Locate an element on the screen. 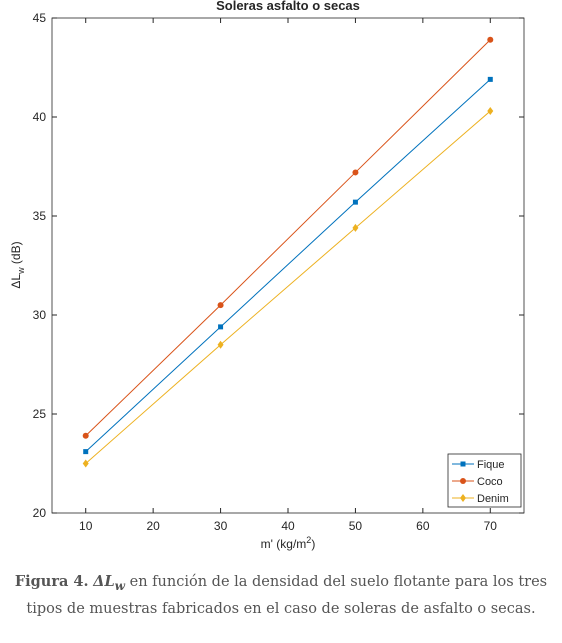 The width and height of the screenshot is (562, 643). x-label-sup: 2 is located at coordinates (308, 540).